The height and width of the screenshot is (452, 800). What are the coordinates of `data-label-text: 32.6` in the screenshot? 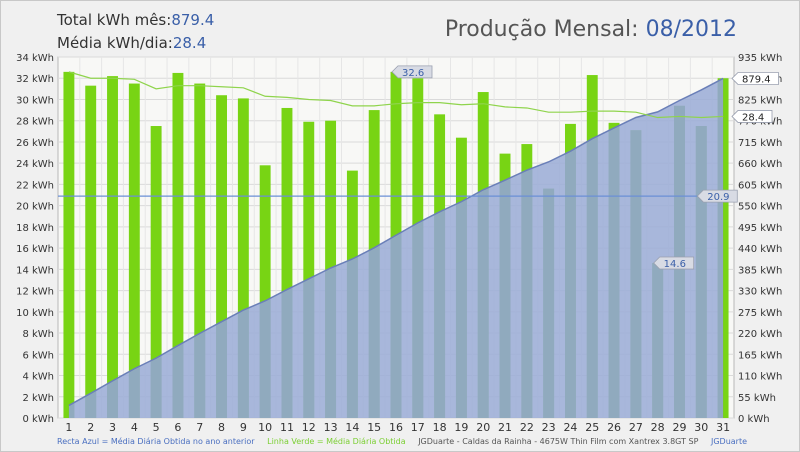 It's located at (413, 73).